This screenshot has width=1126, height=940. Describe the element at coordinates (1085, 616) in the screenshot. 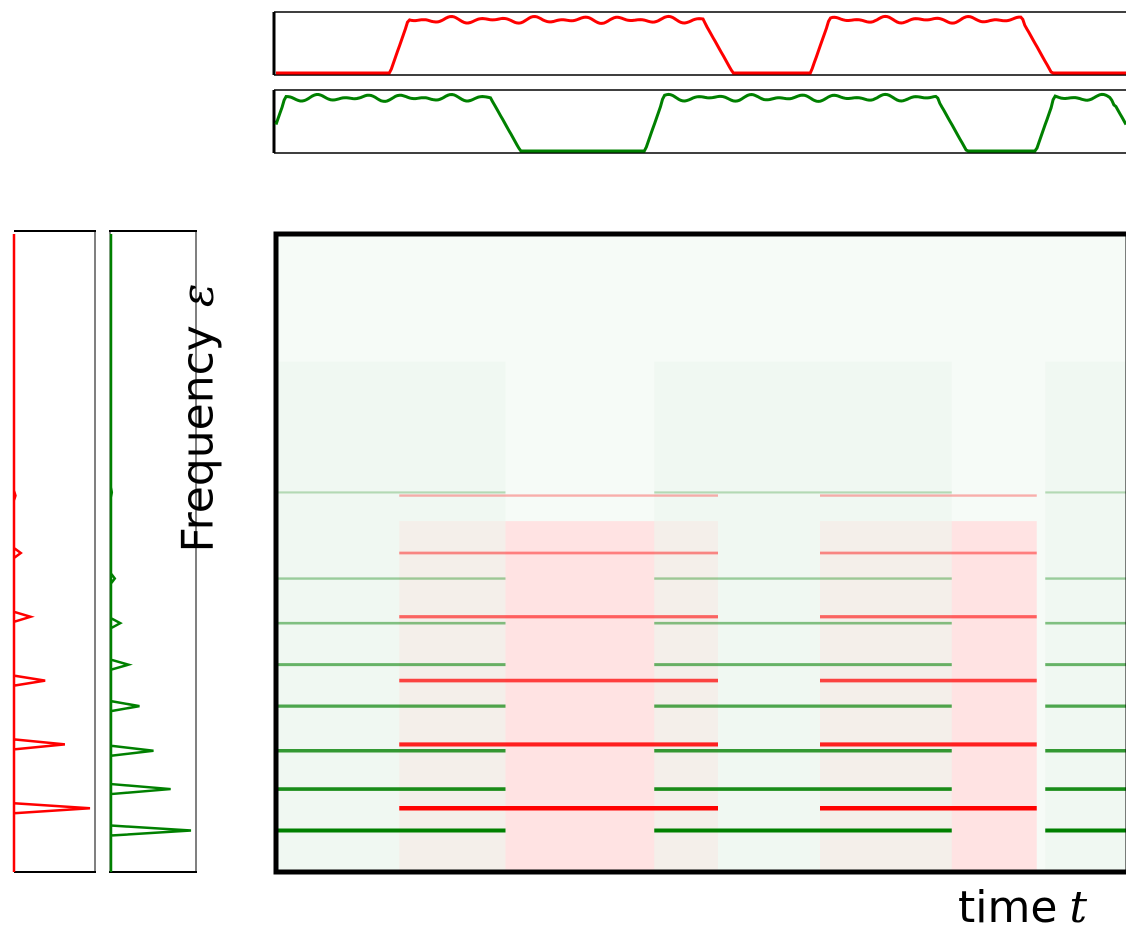

I see `green-activity-region` at that location.